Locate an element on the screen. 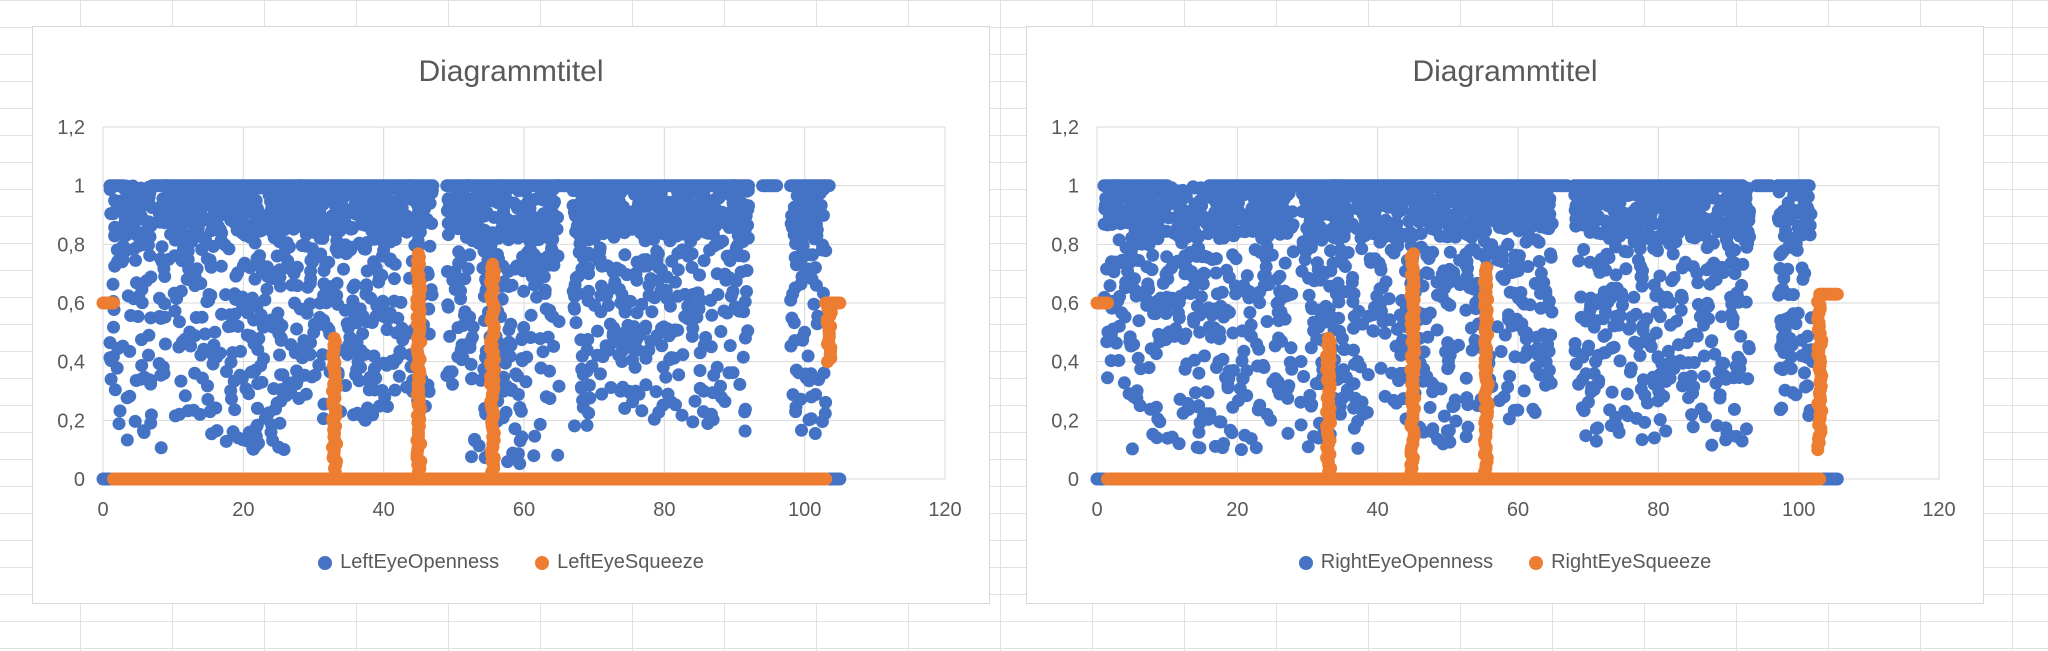 The height and width of the screenshot is (651, 2048). legend-label-squeeze: LeftEyeSqueeze is located at coordinates (630, 562).